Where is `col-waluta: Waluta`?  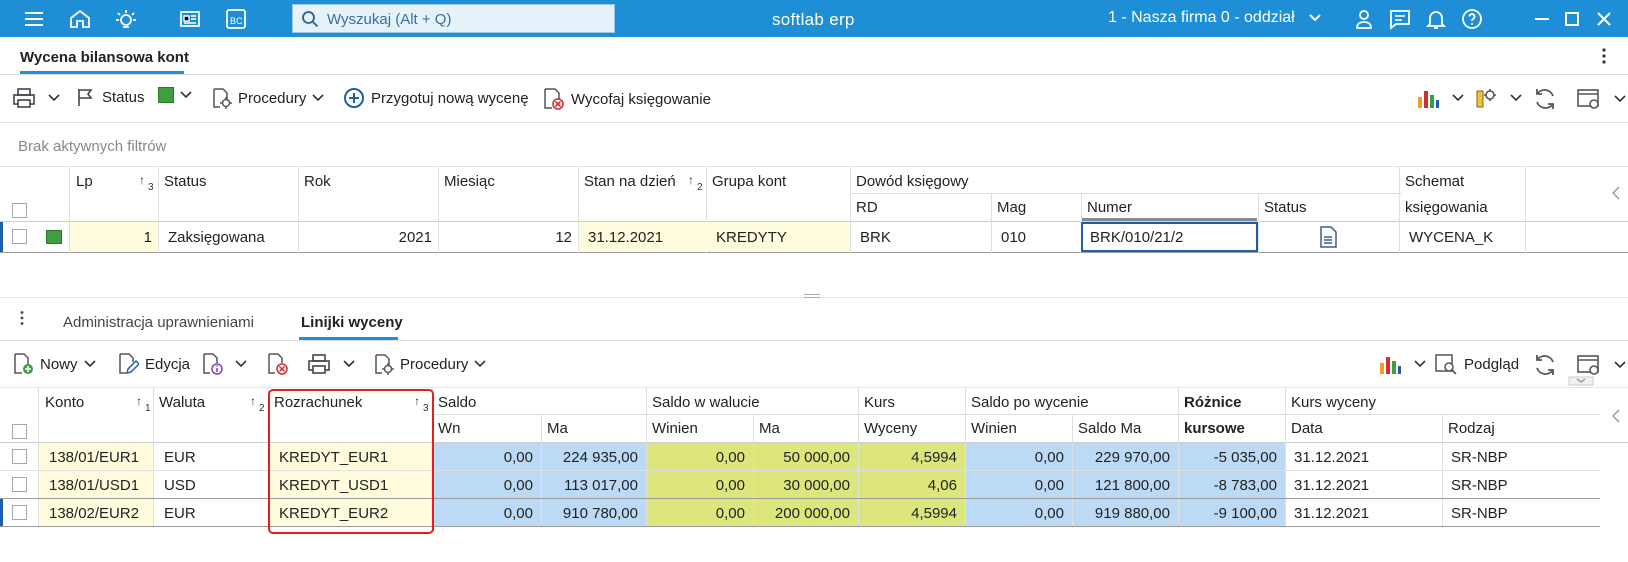 col-waluta: Waluta is located at coordinates (182, 402).